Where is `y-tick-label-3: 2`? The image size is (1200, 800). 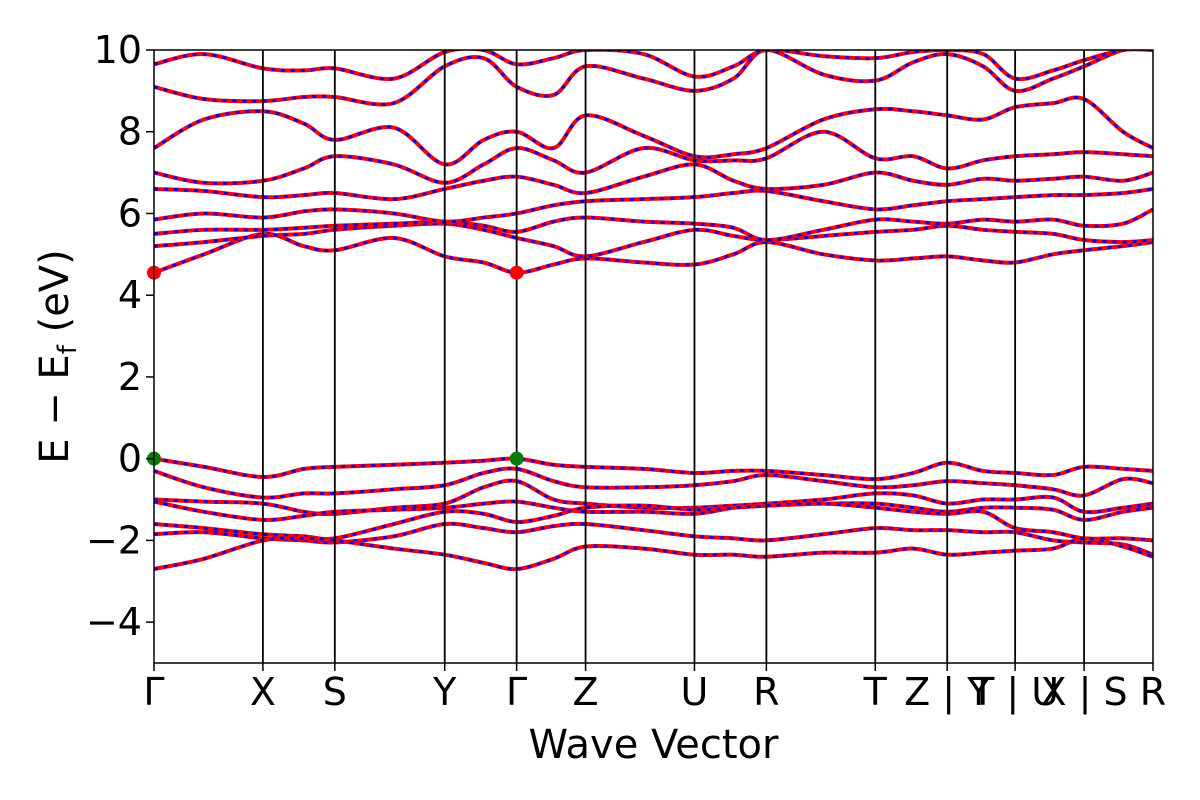
y-tick-label-3: 2 is located at coordinates (130, 377).